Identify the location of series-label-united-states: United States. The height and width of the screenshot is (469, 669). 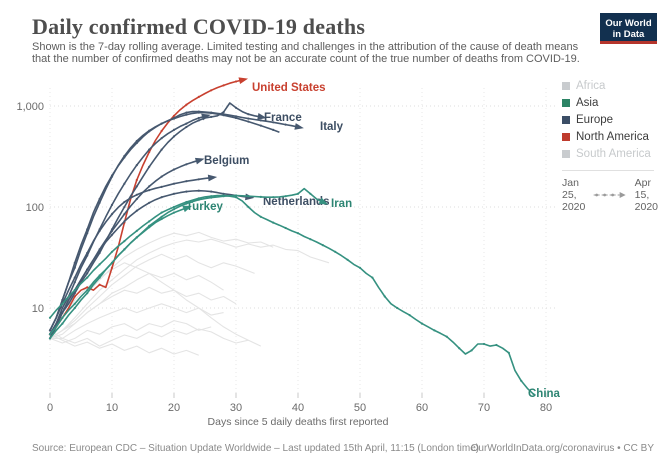
(289, 88).